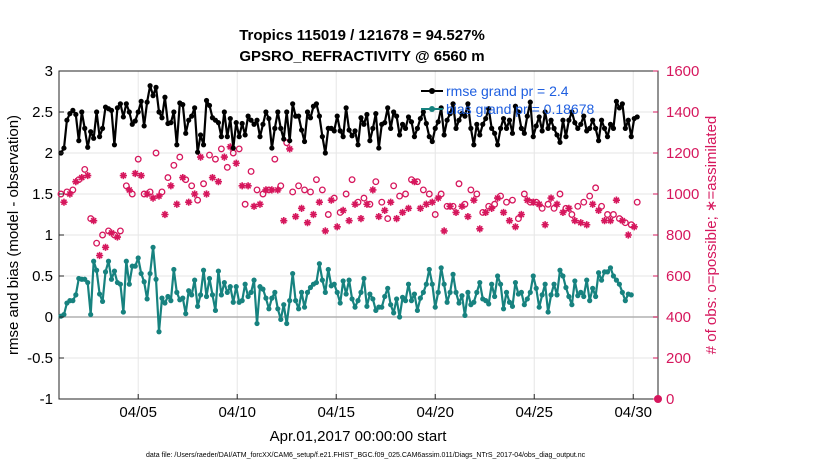  Describe the element at coordinates (361, 56) in the screenshot. I see `chart-subtitle: GPSRO_REFRACTIVITY @ 6560 m` at that location.